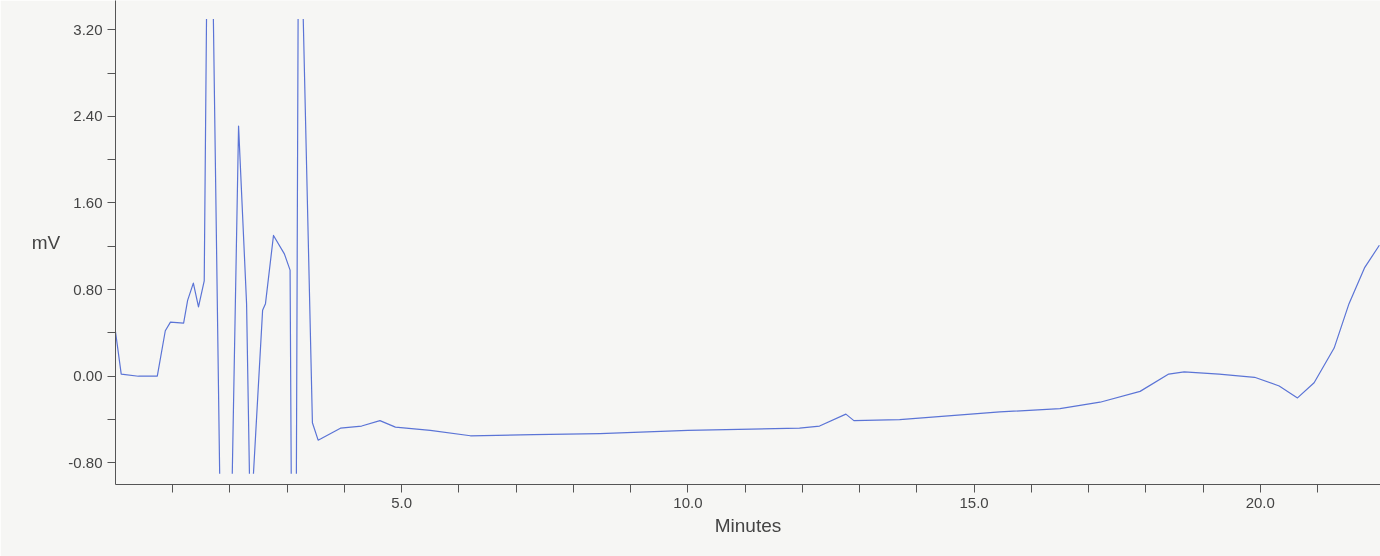 The image size is (1380, 556). I want to click on x-tick-label: 5.0, so click(402, 502).